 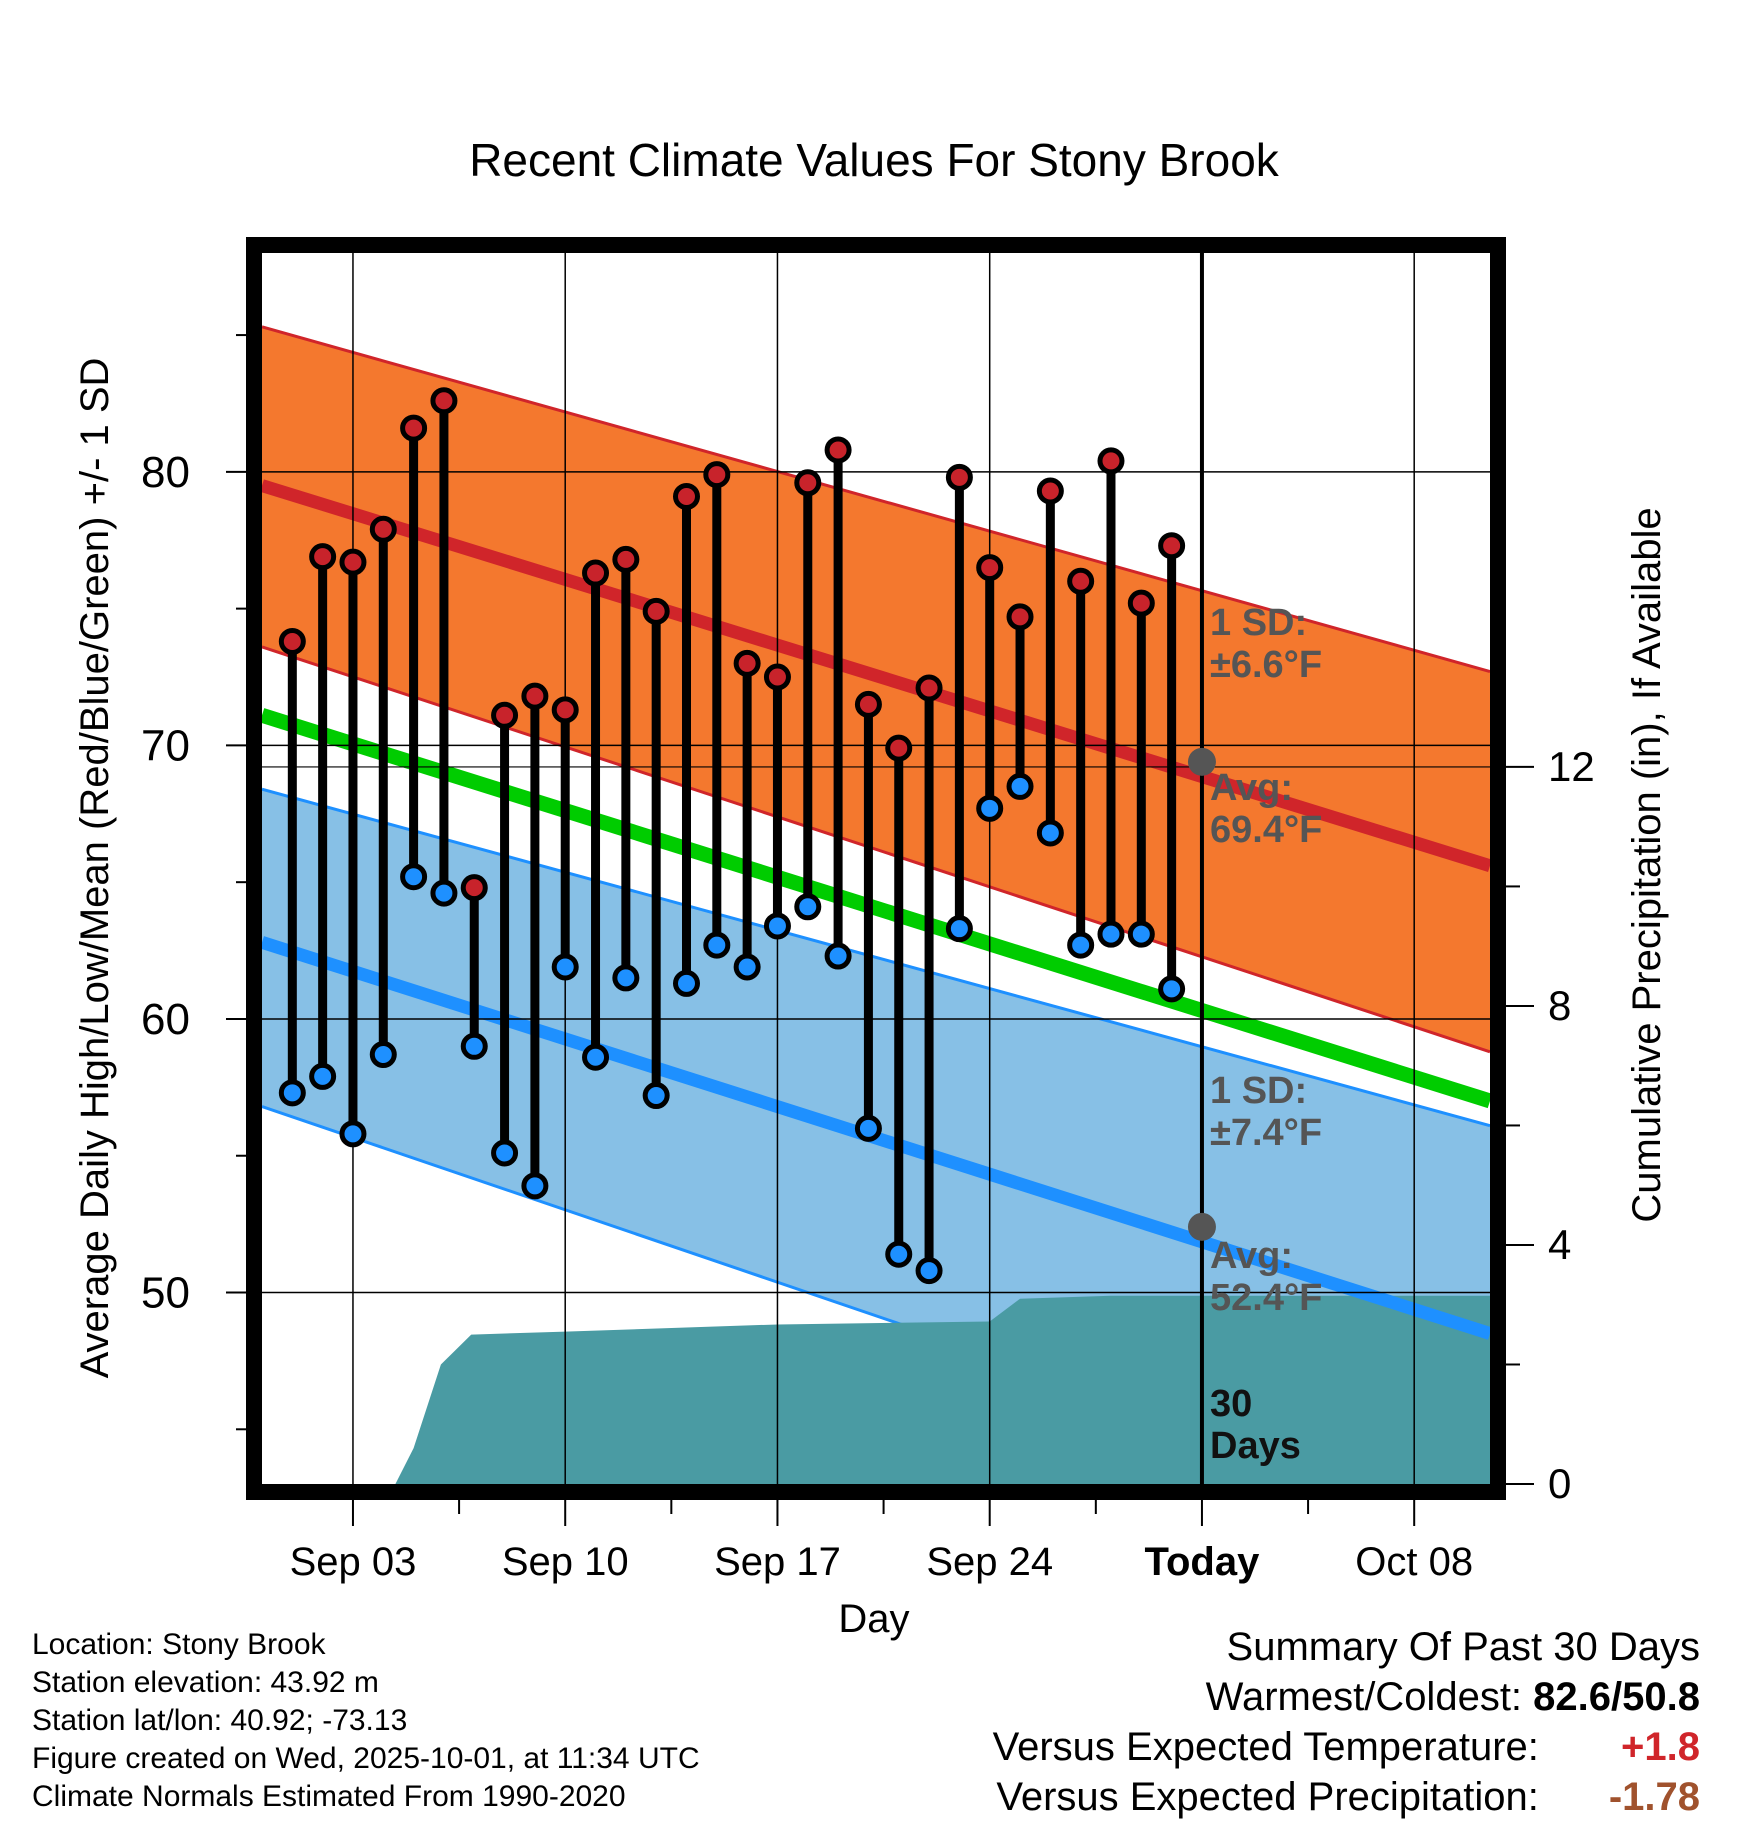 I want to click on info-elevation: Station elevation: 43.92 m, so click(x=205, y=1682).